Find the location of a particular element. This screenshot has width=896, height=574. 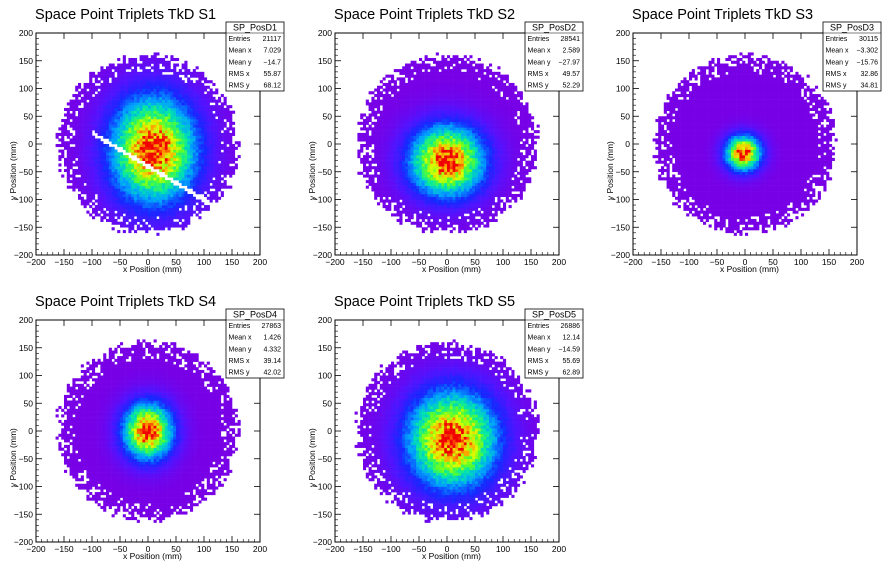

y-tick-label: 150 is located at coordinates (26, 61).